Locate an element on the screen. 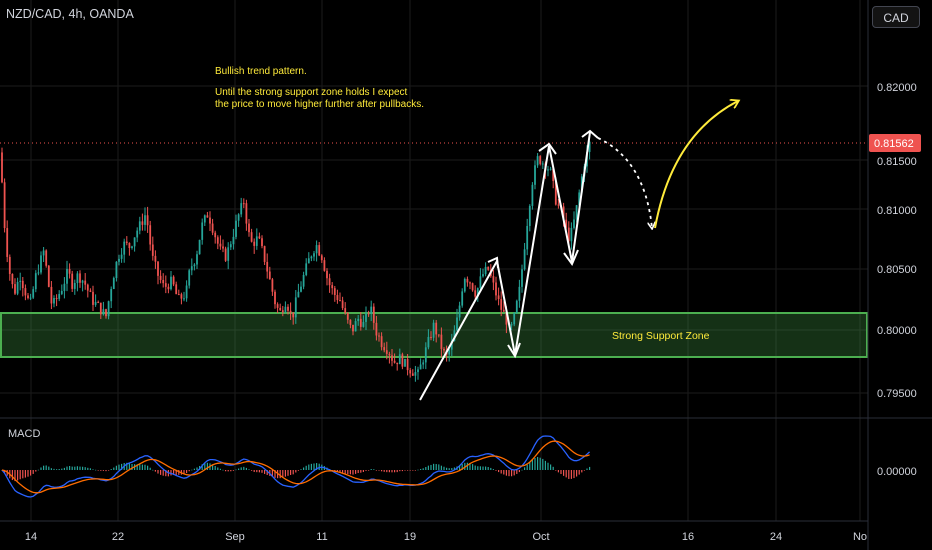  symbol-title: NZD/CAD, 4h, OANDA is located at coordinates (70, 14).